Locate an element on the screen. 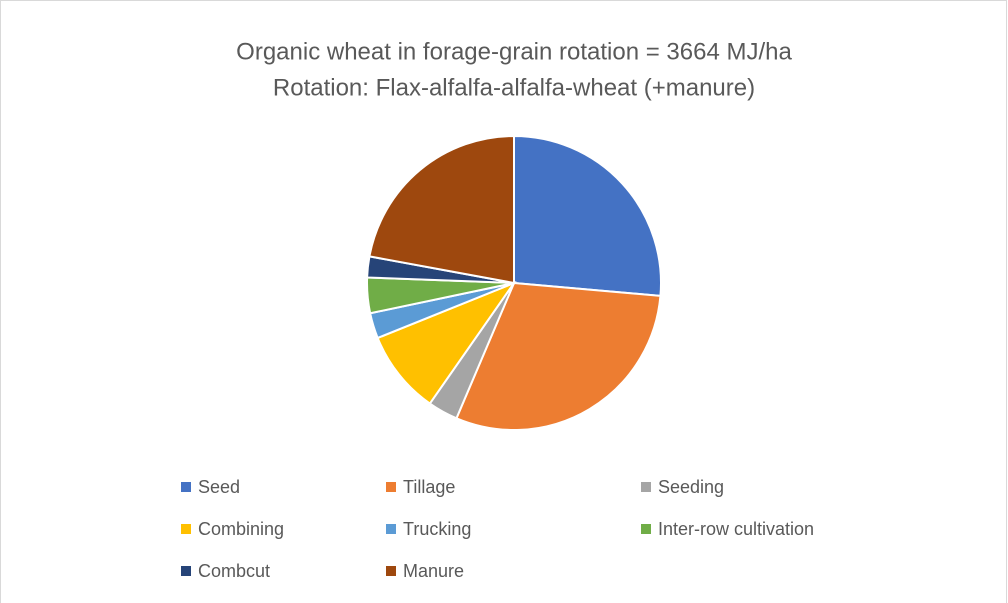 The image size is (1008, 603). legend-label: Inter-row cultivation is located at coordinates (736, 529).